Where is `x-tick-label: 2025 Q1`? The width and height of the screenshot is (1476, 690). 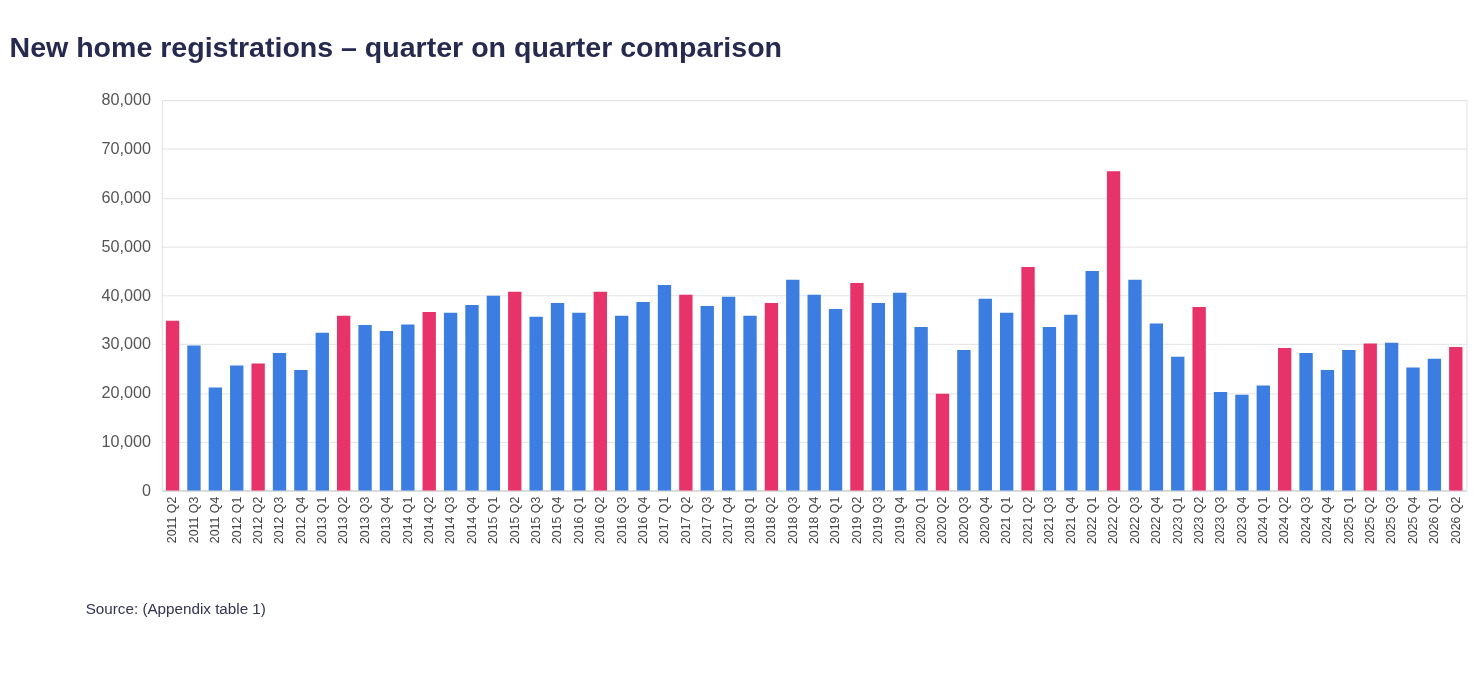
x-tick-label: 2025 Q1 is located at coordinates (1348, 520).